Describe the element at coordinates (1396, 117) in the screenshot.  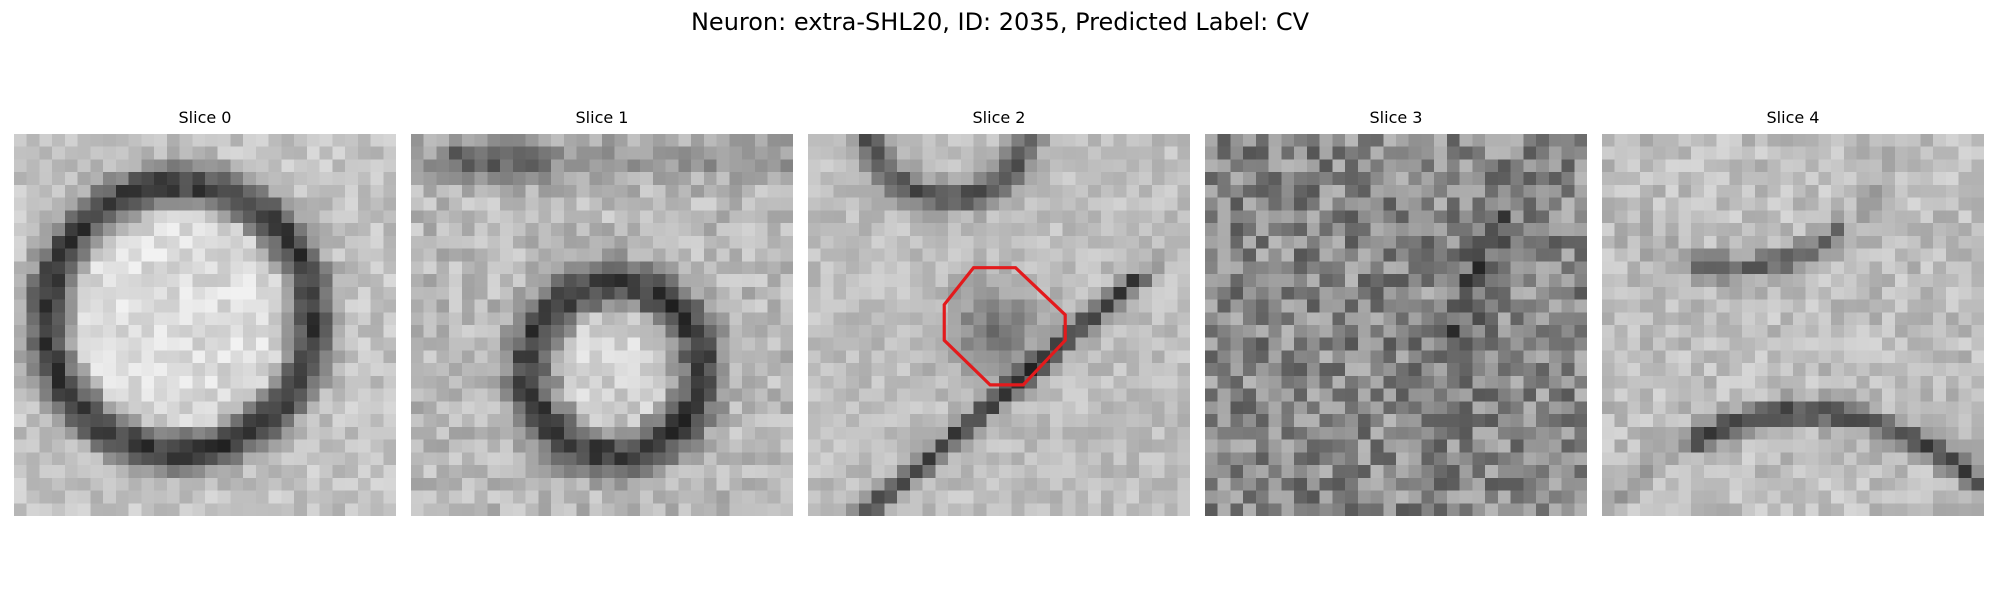
I see `slice-title: Slice 3` at that location.